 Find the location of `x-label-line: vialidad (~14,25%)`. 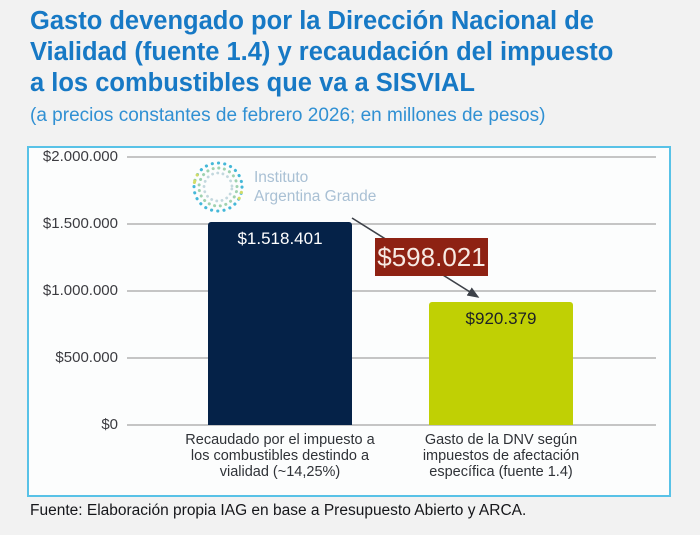

x-label-line: vialidad (~14,25%) is located at coordinates (280, 472).